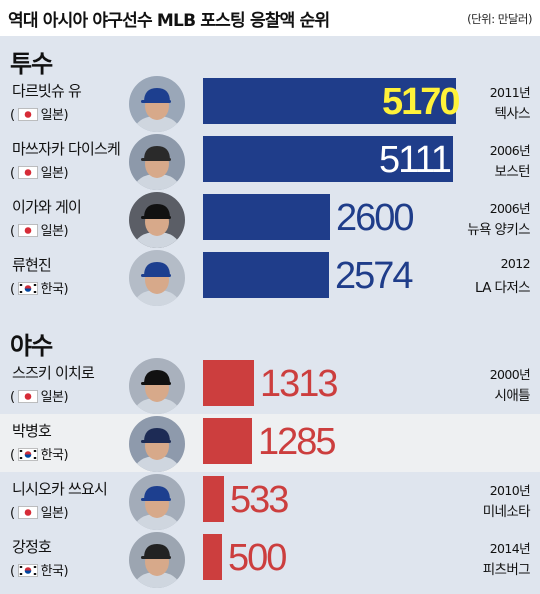 Image resolution: width=540 pixels, height=594 pixels. I want to click on value-label: 1313, so click(299, 384).